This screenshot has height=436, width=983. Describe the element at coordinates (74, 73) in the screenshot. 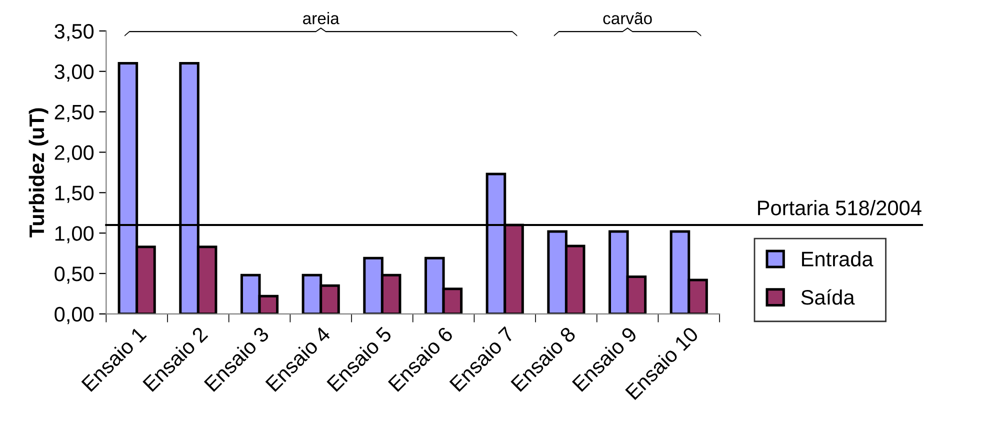

I see `y-tick-label: 3,00` at that location.